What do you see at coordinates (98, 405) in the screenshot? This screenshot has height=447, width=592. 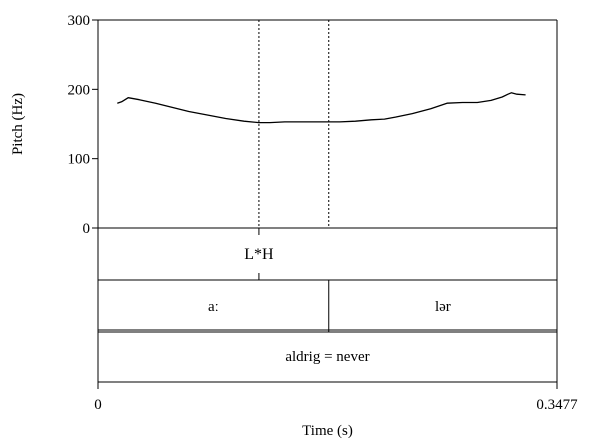 I see `x-tick-label: 0` at bounding box center [98, 405].